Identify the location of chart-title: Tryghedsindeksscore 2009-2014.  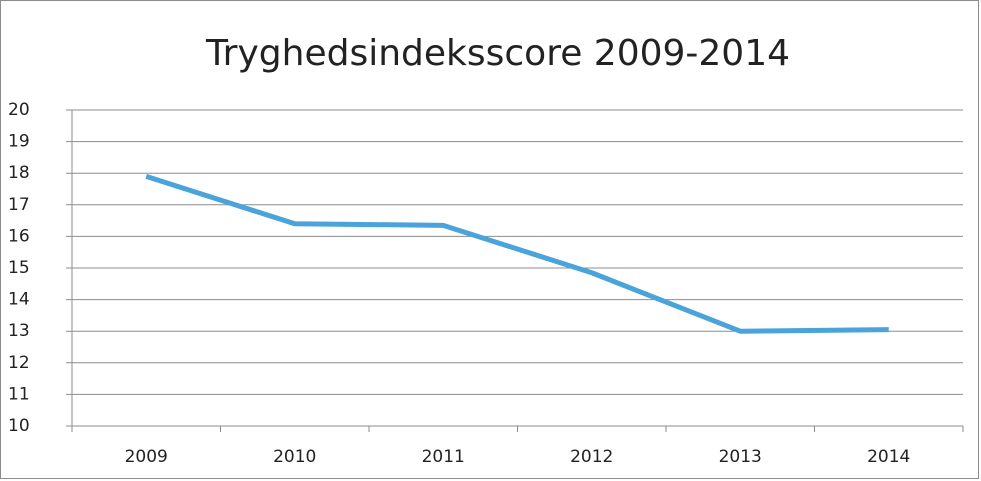
(497, 53).